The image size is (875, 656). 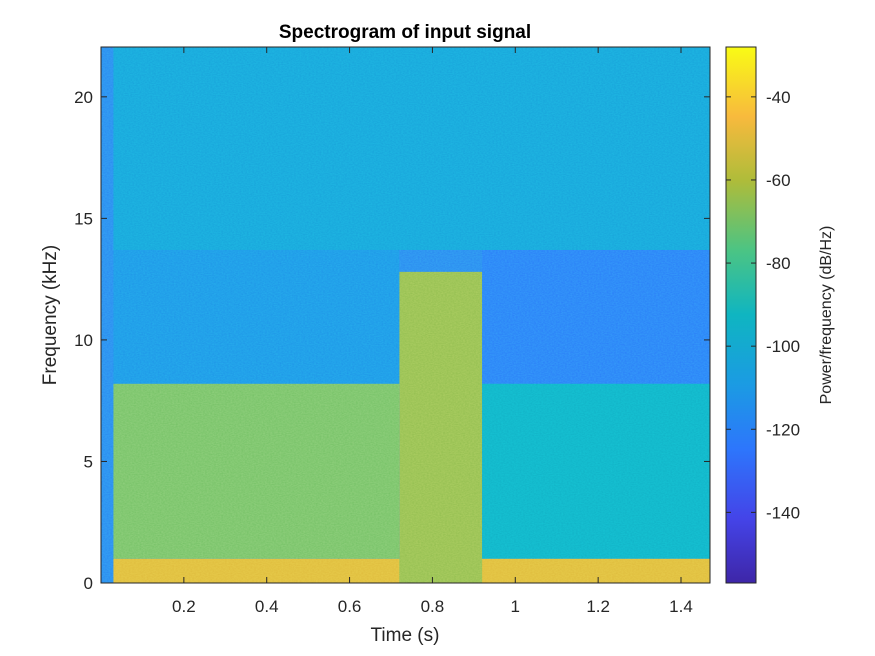 What do you see at coordinates (88, 461) in the screenshot?
I see `y-tick-label: 5` at bounding box center [88, 461].